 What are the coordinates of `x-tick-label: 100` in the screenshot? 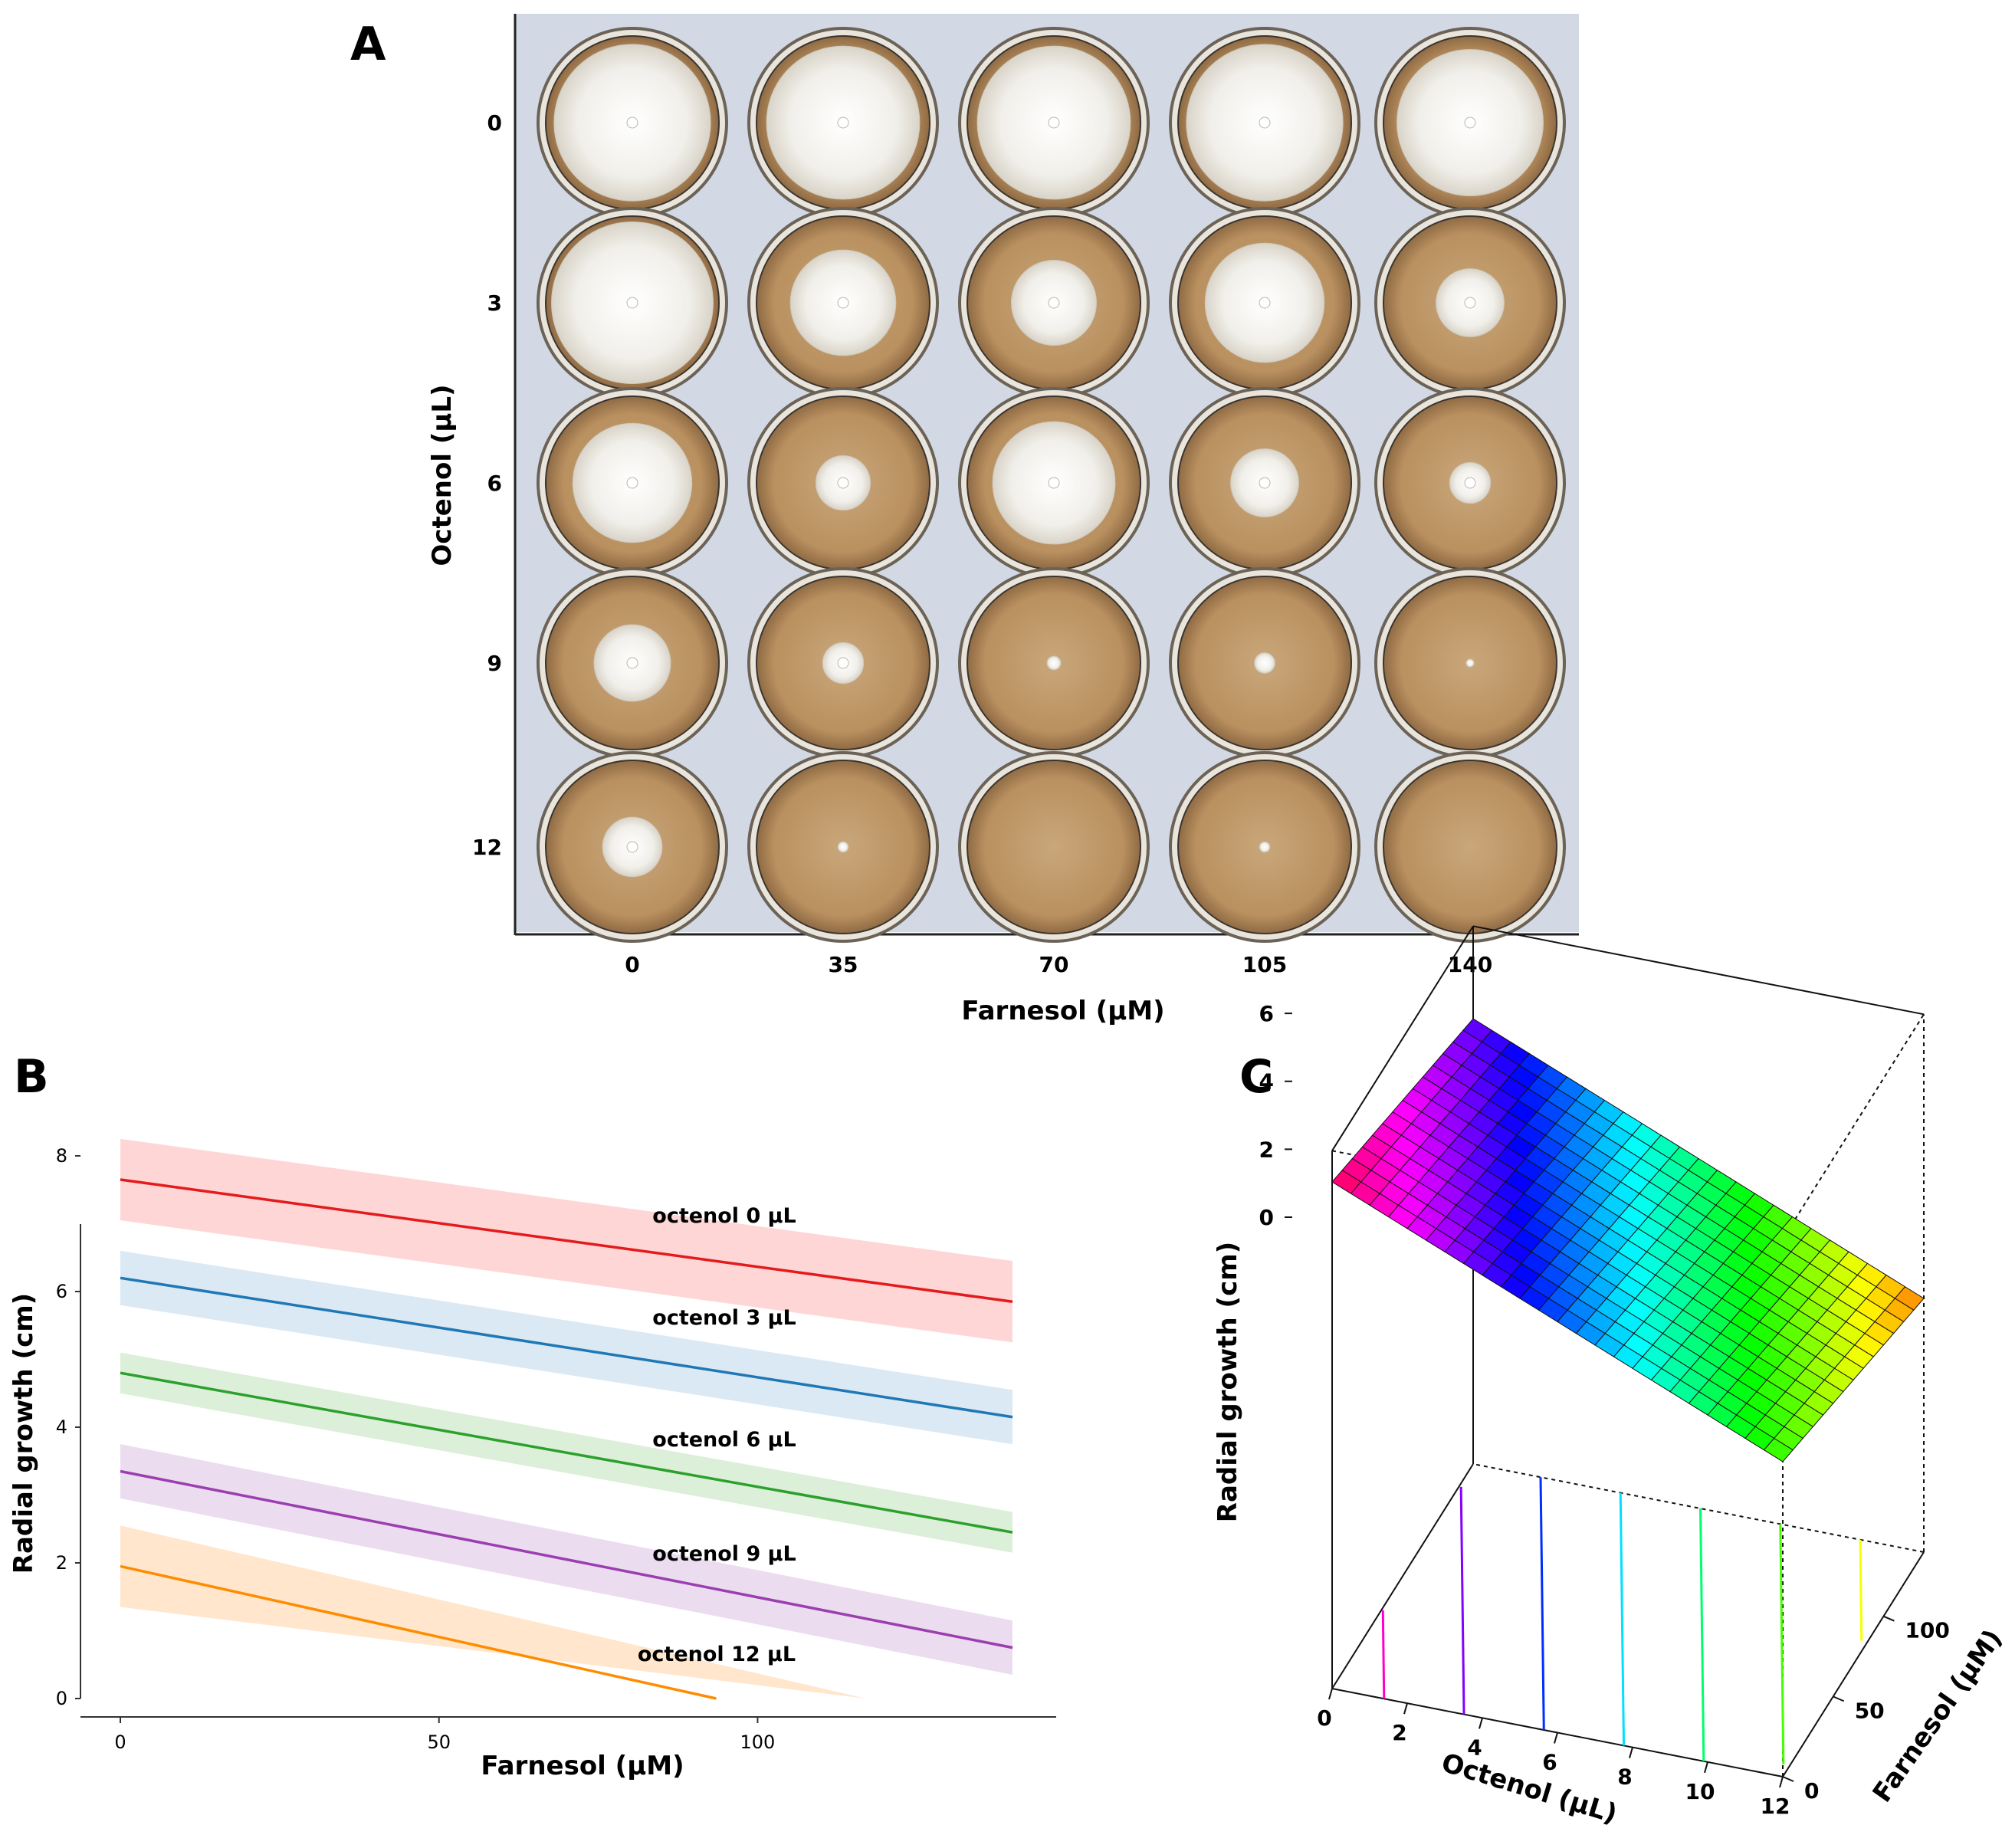 It's located at (758, 1742).